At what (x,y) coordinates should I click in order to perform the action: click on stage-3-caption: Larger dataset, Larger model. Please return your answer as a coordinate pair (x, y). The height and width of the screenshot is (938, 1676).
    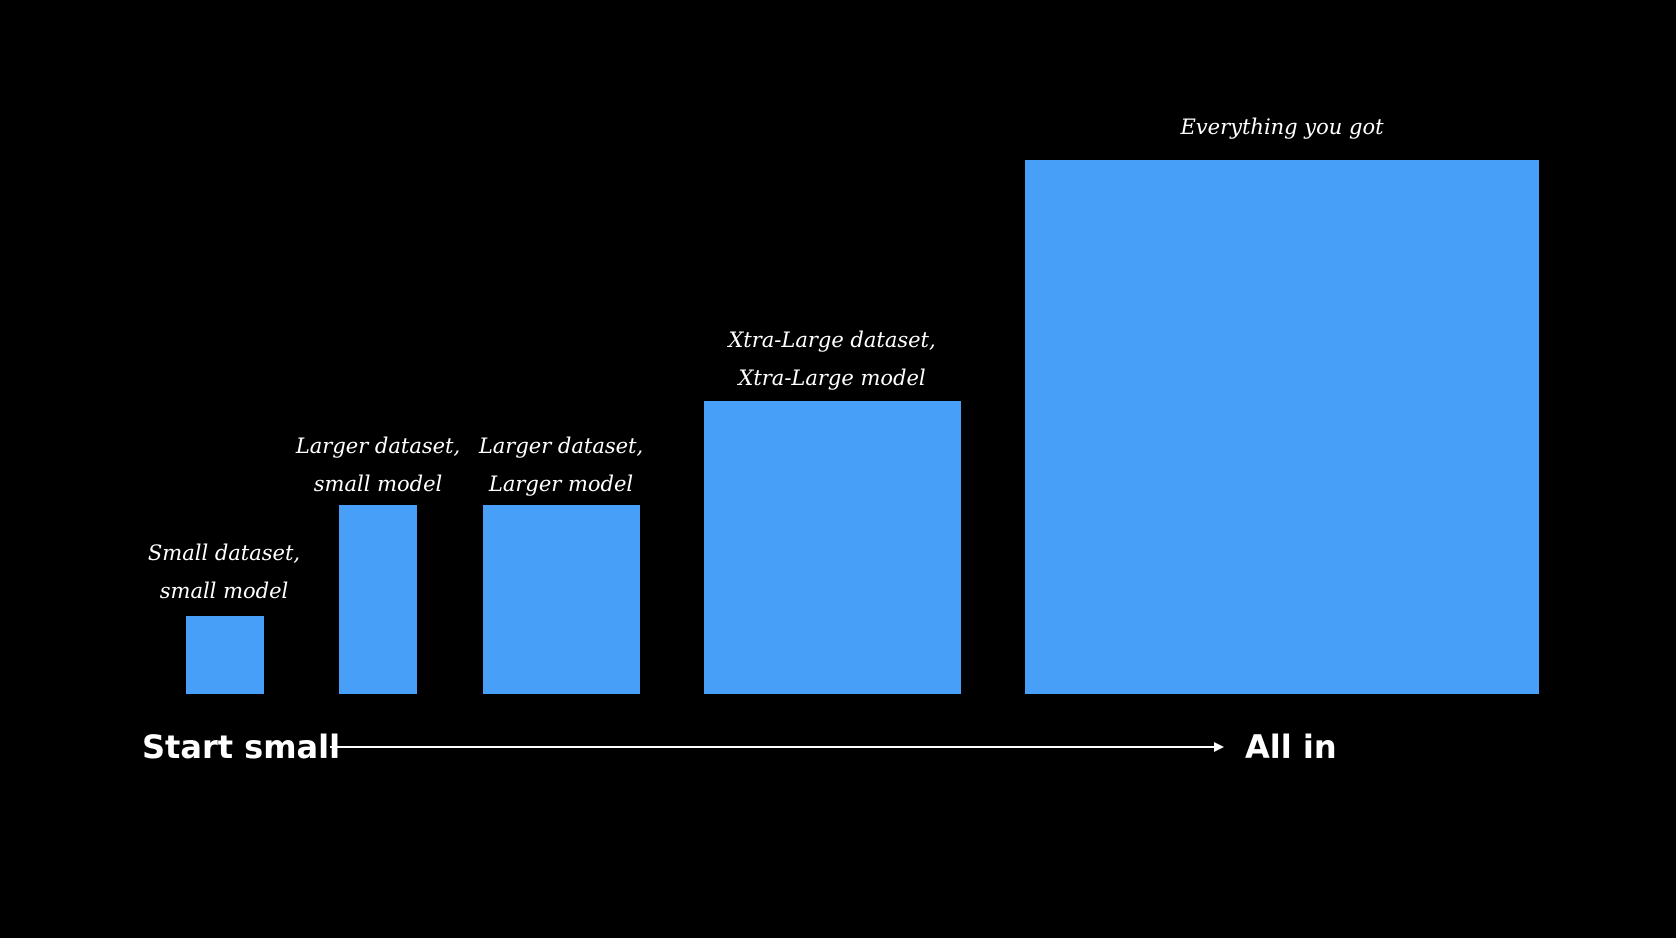
    Looking at the image, I should click on (561, 465).